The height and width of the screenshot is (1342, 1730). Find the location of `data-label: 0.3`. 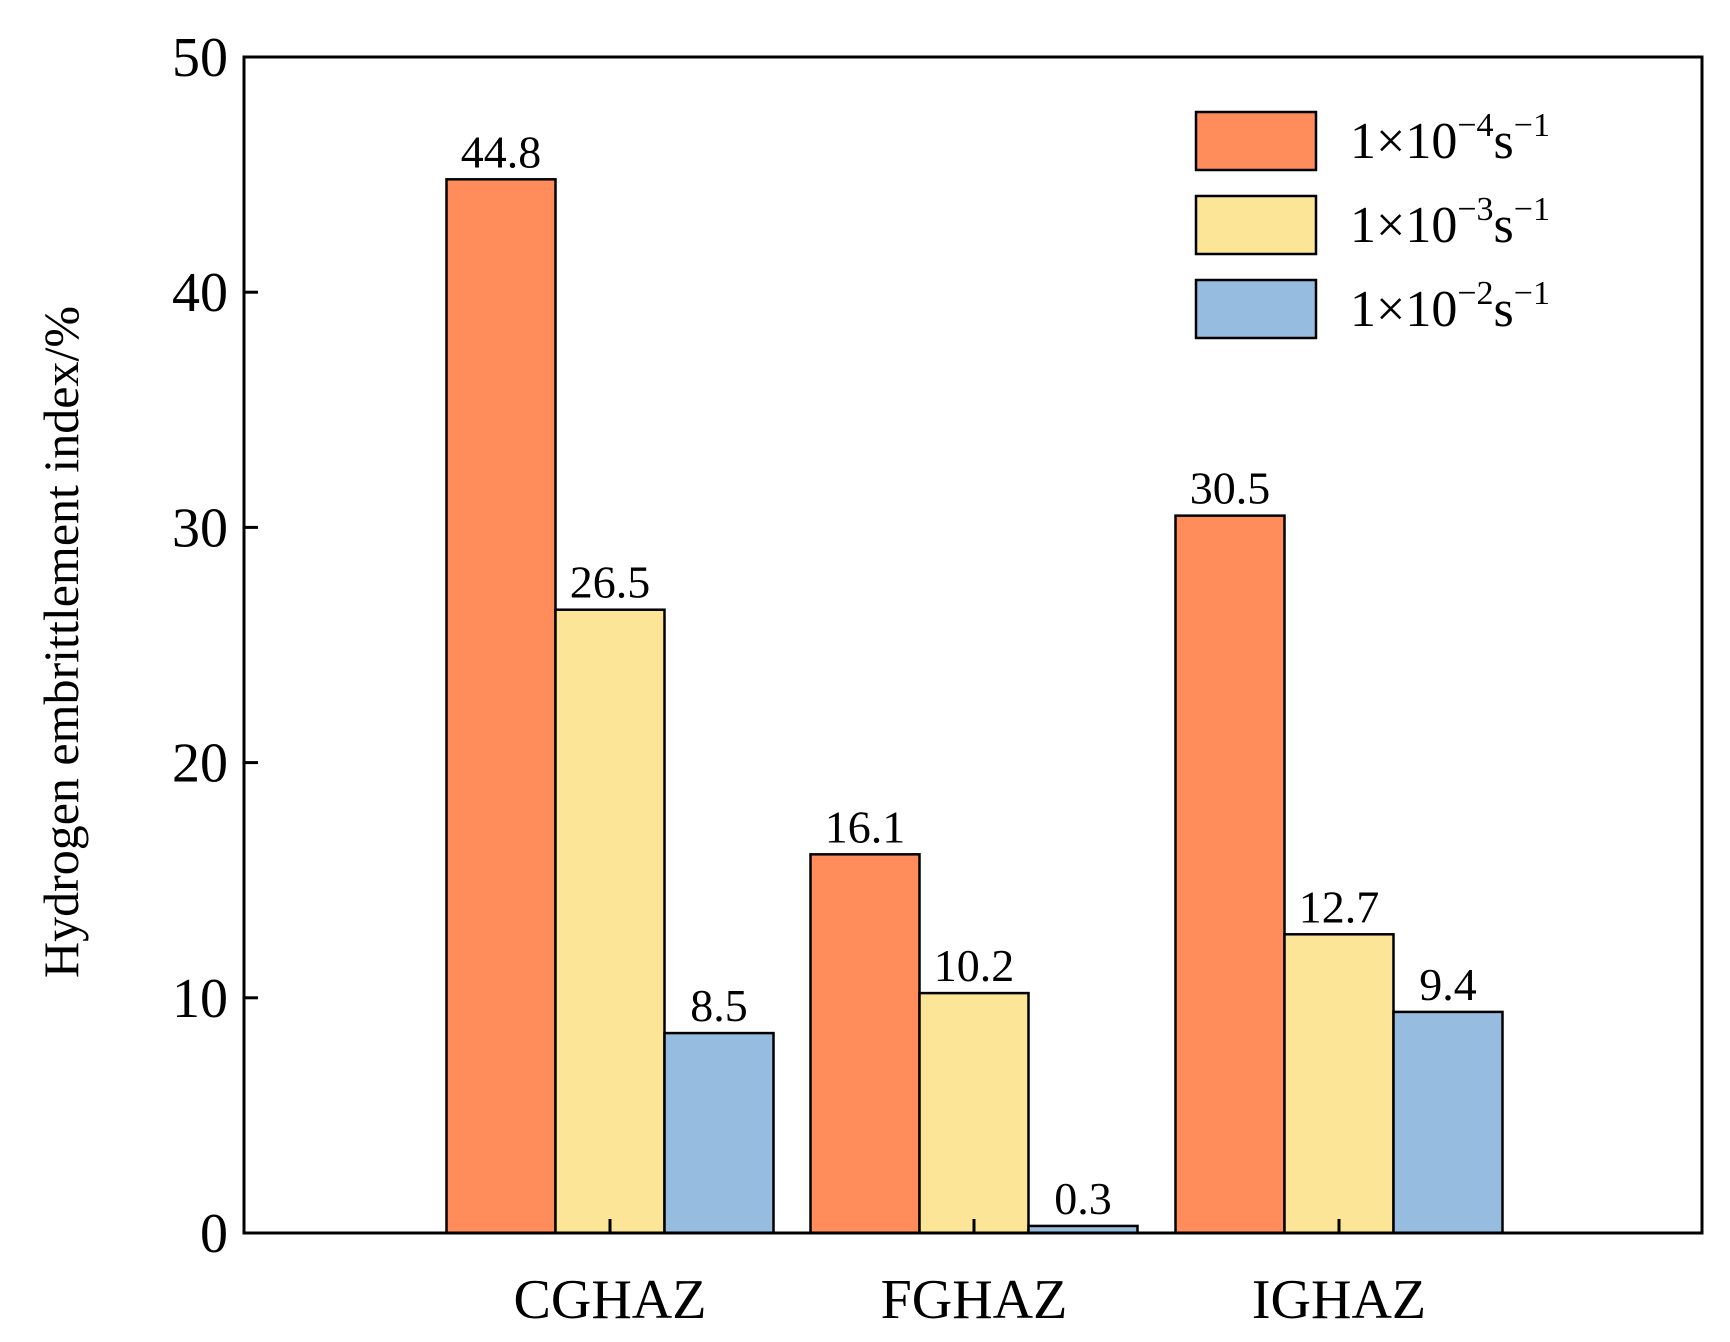

data-label: 0.3 is located at coordinates (1083, 1198).